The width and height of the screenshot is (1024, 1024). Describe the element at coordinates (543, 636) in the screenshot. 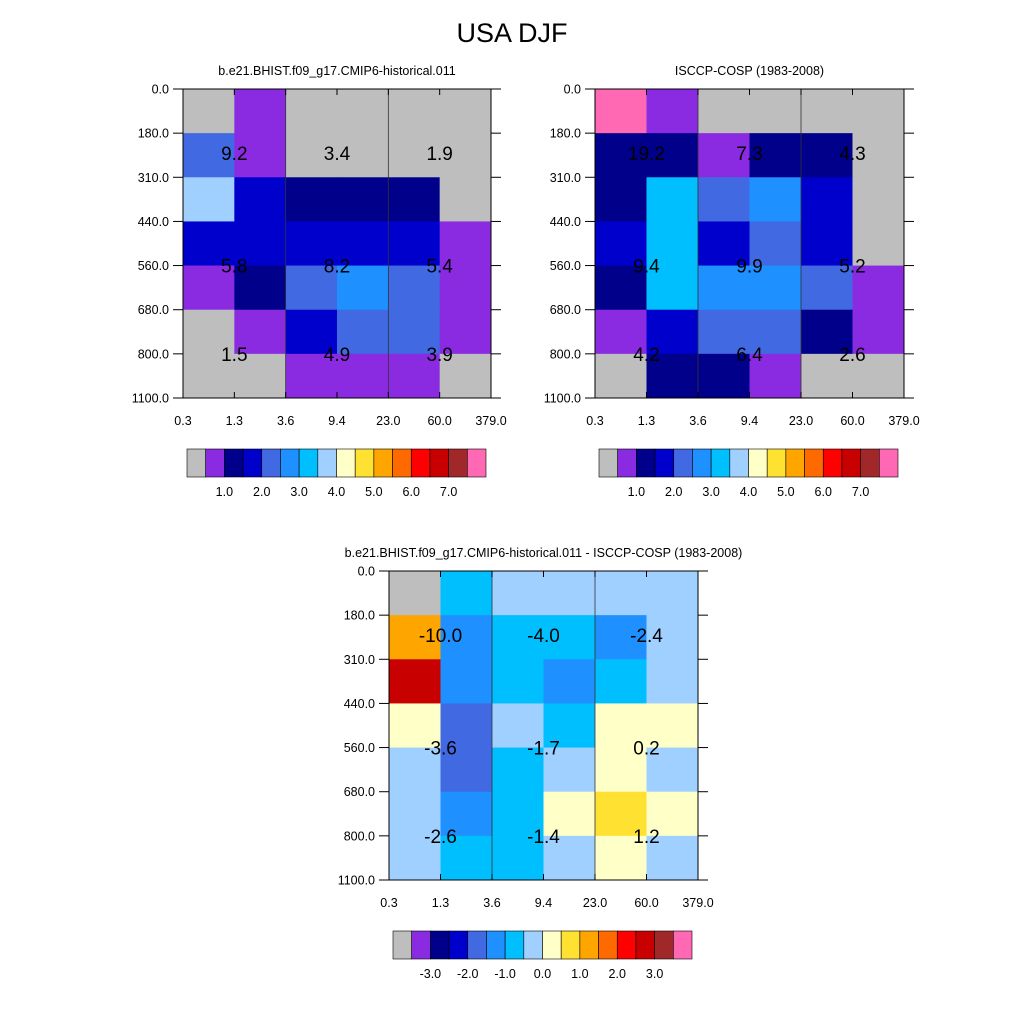

I see `block-value-label: -4.0` at that location.